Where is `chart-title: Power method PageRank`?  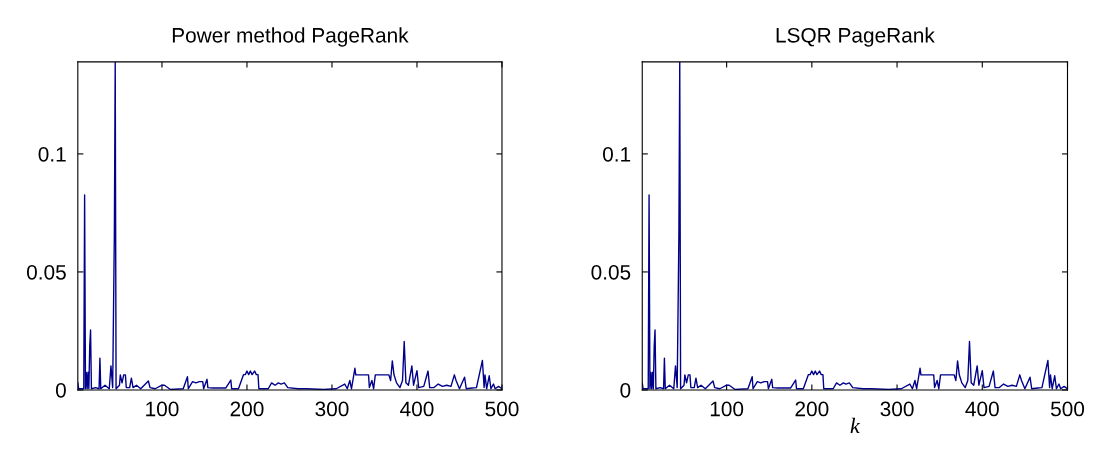 chart-title: Power method PageRank is located at coordinates (290, 37).